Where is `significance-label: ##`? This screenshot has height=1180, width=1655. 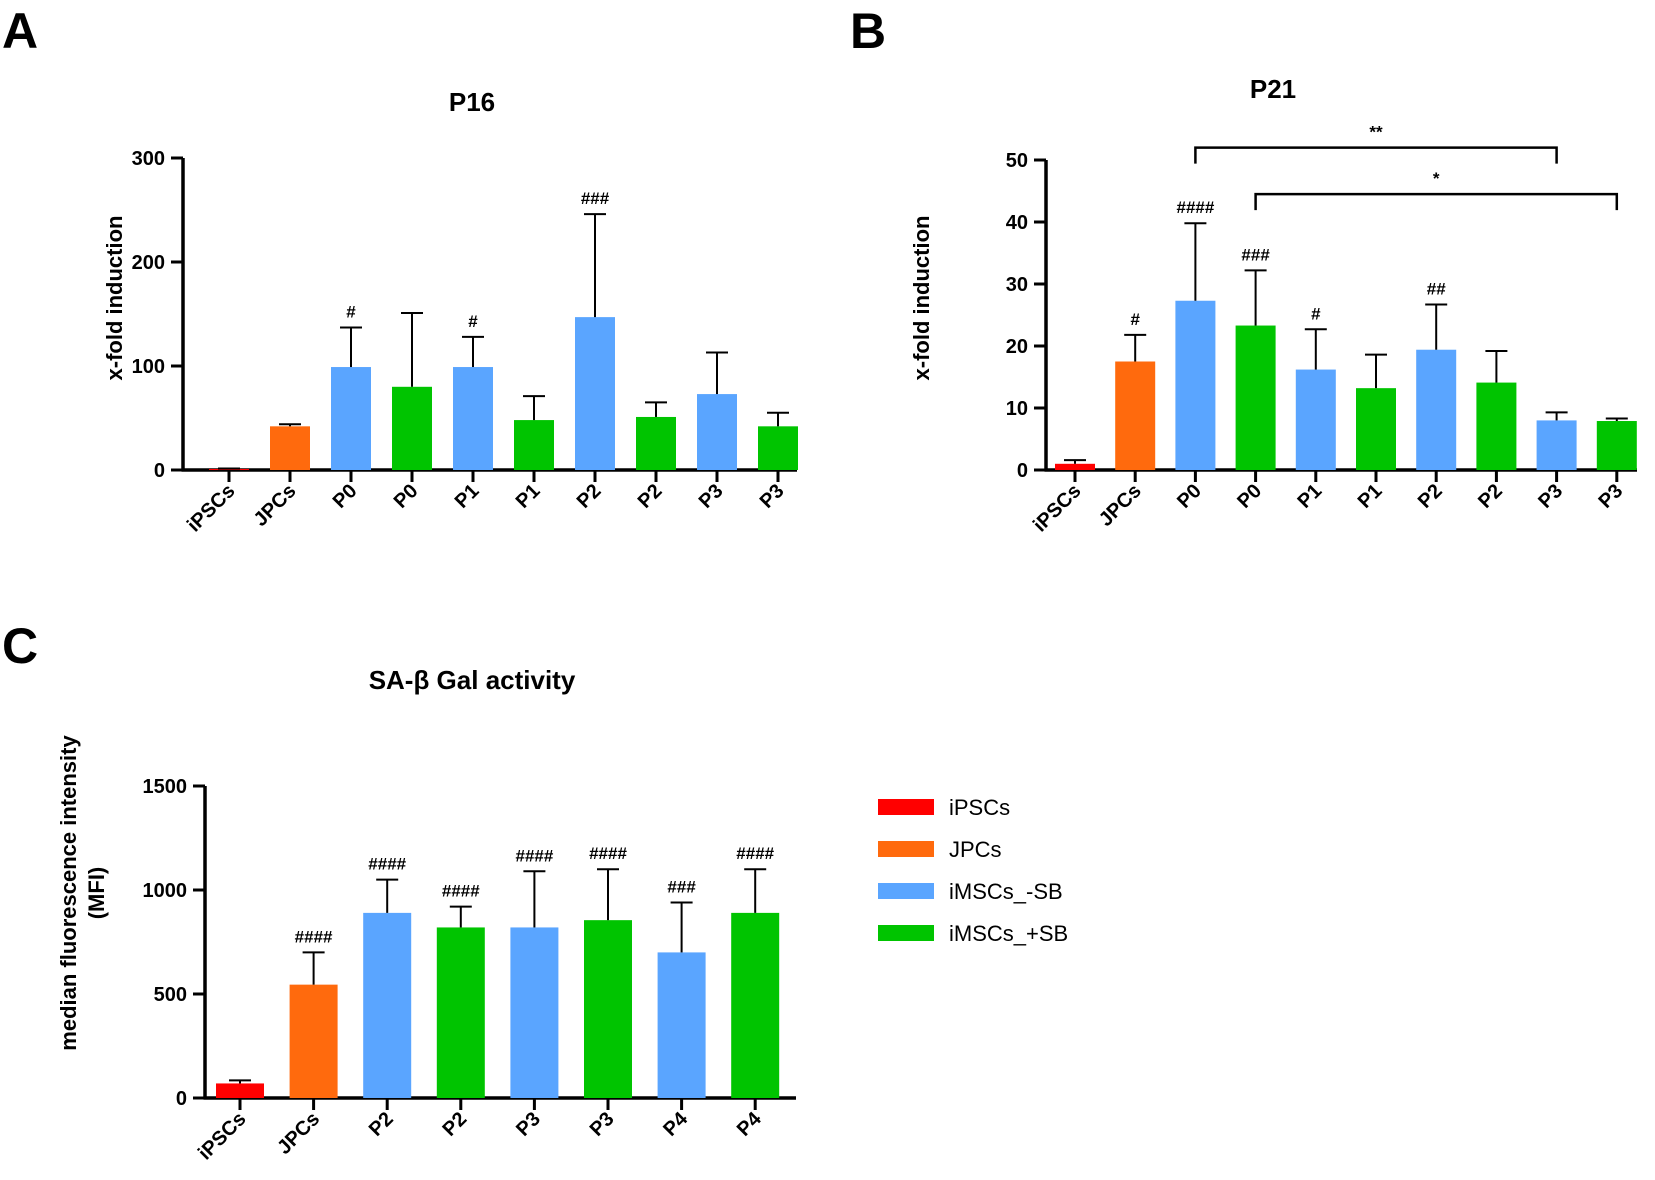
significance-label: ## is located at coordinates (1436, 288).